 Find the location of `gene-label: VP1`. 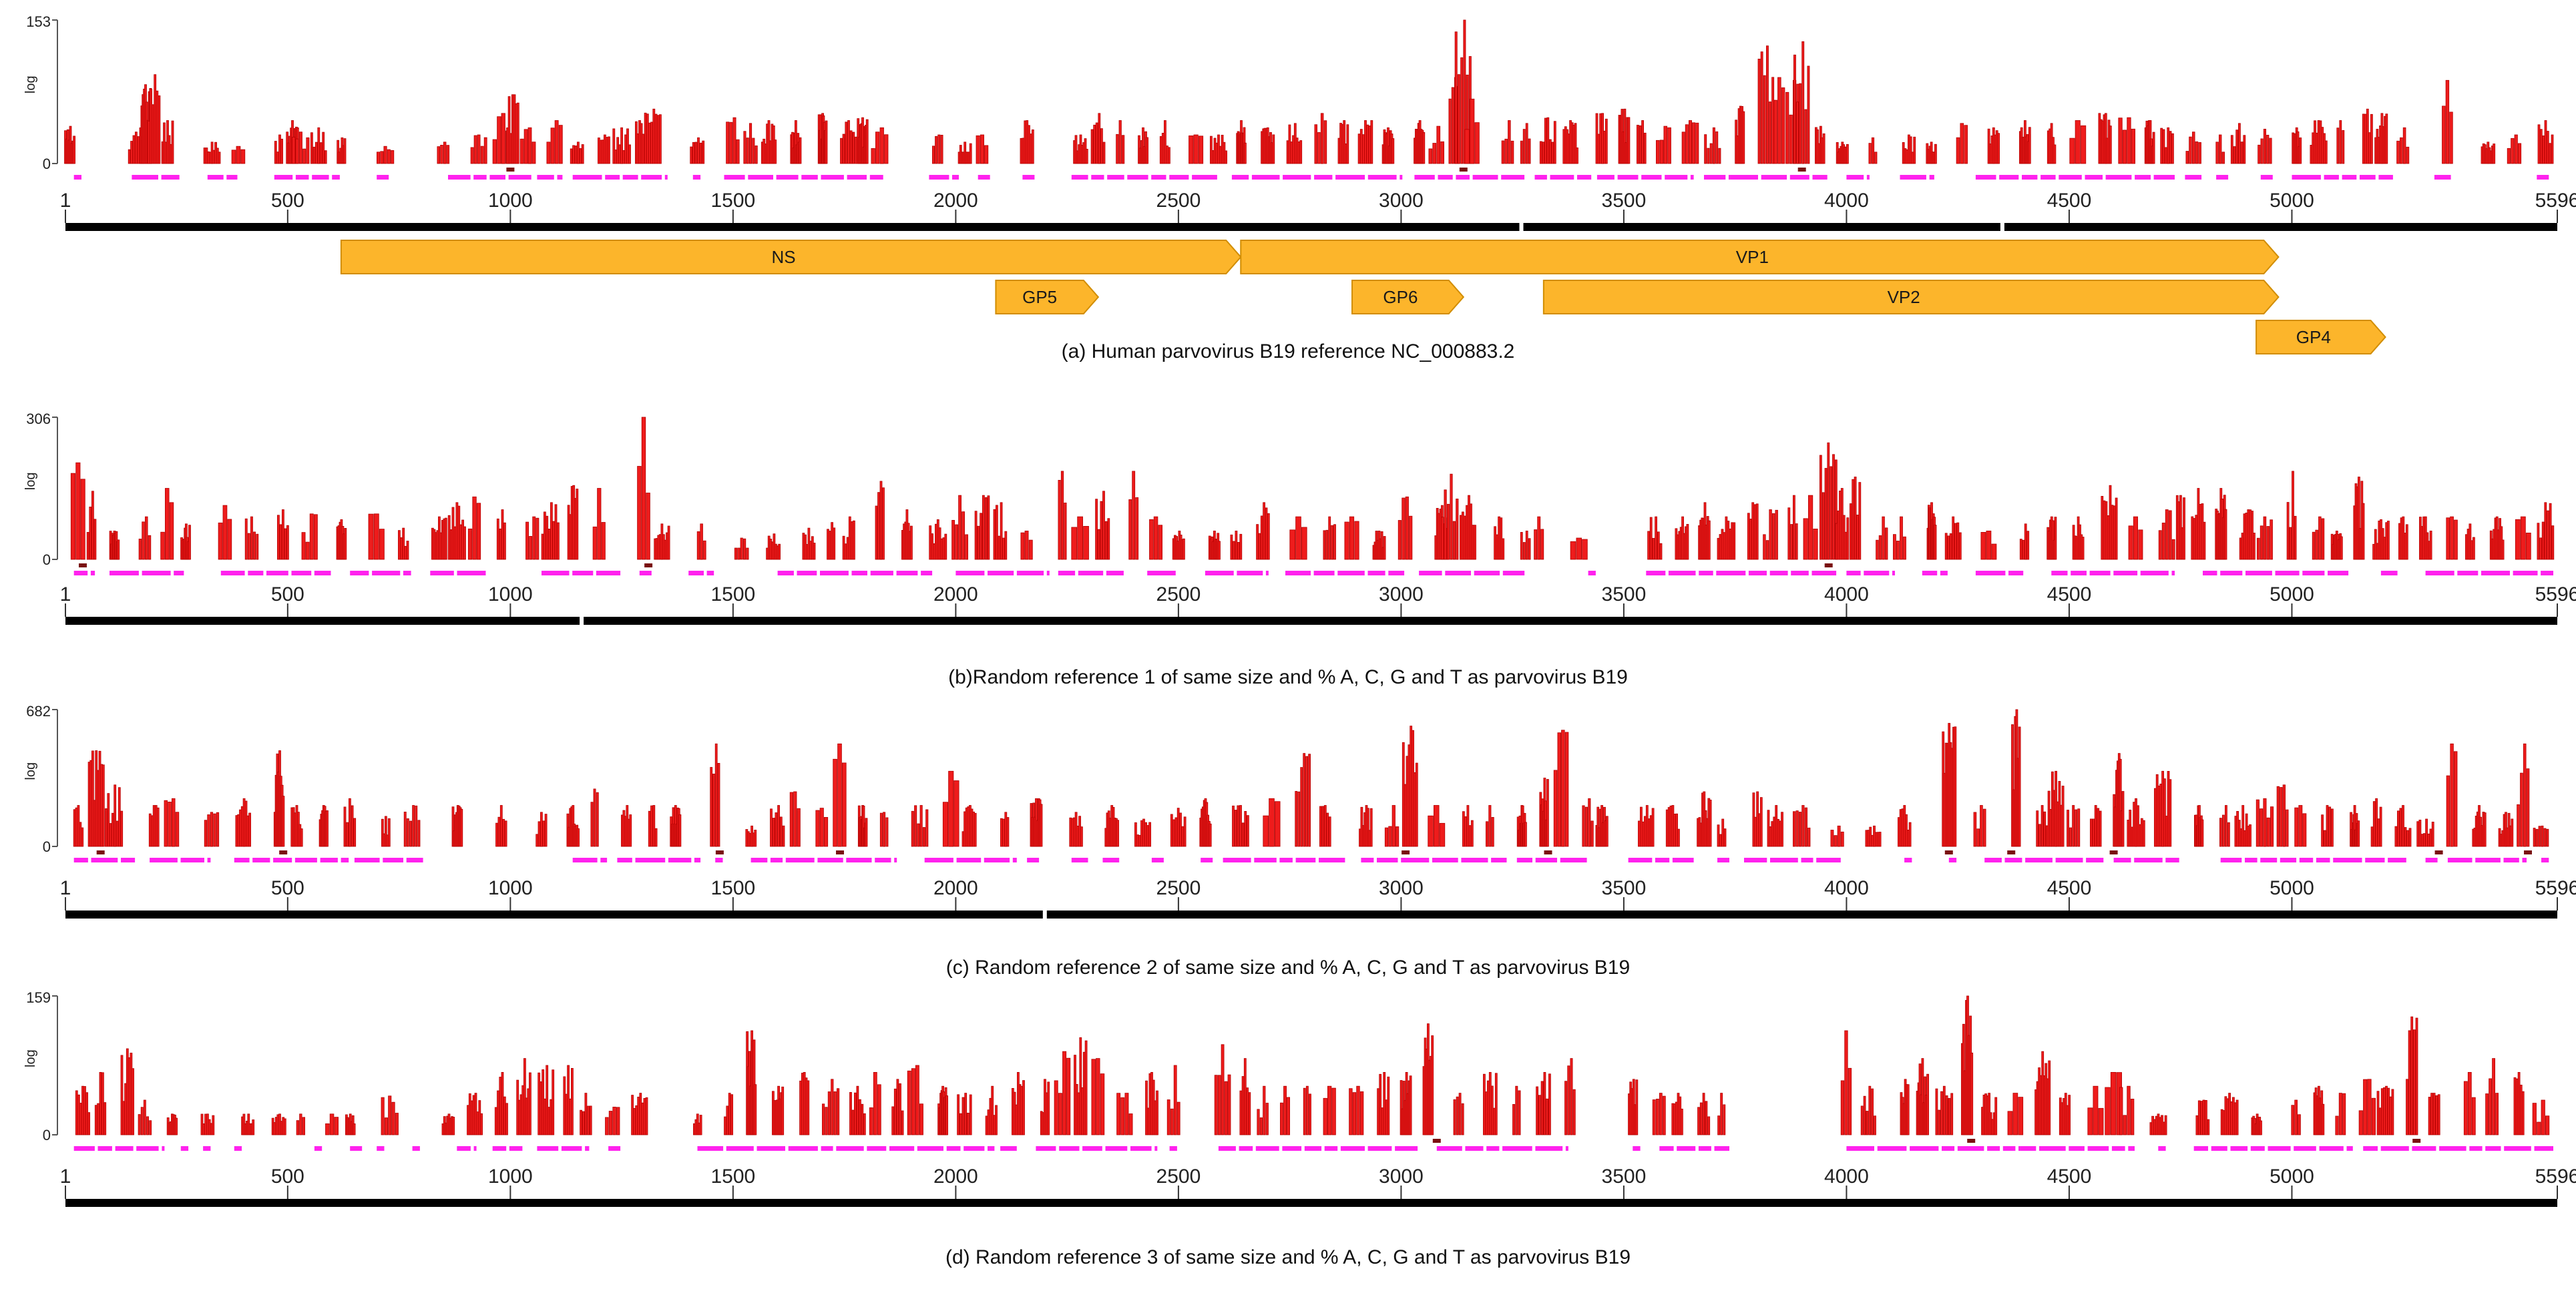

gene-label: VP1 is located at coordinates (1752, 257).